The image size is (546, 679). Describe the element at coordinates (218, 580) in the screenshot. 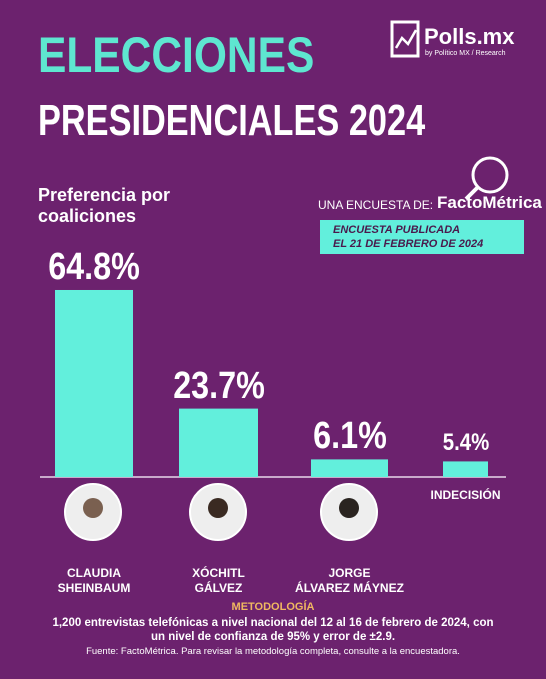

I see `category-label: XÓCHITL GÁLVEZ` at that location.